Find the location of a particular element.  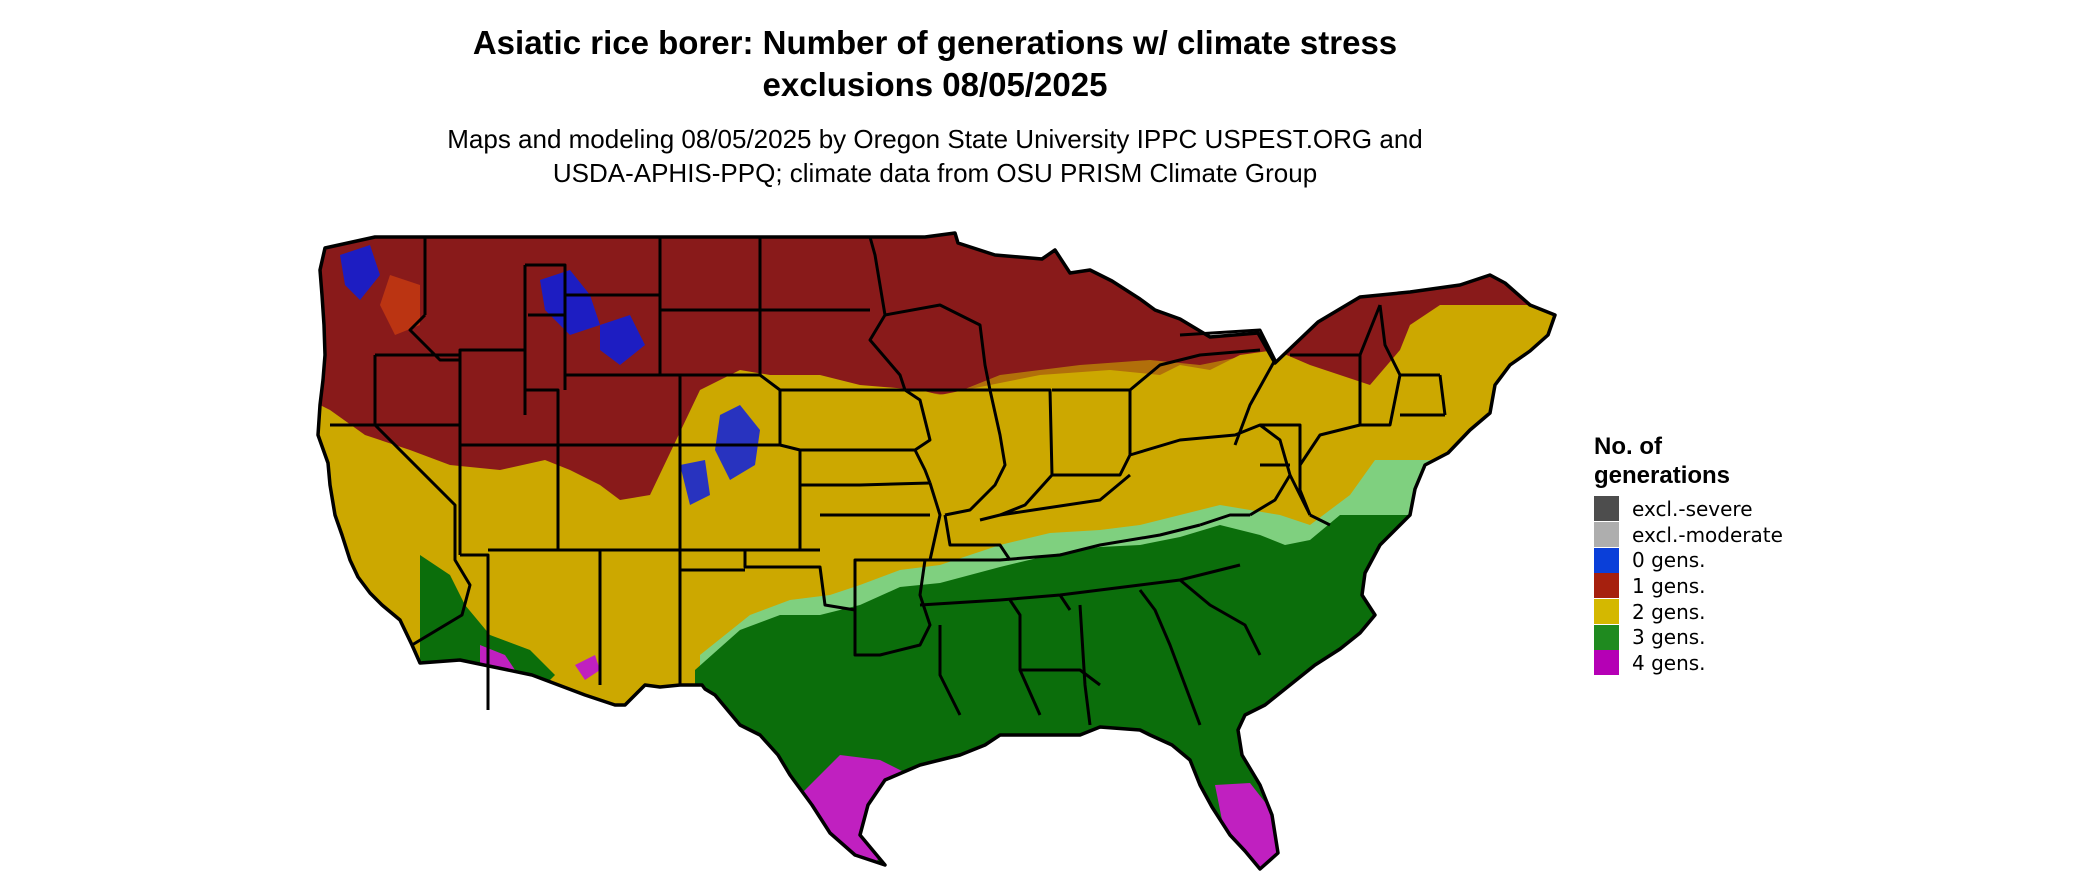

legend-label: 3 gens. is located at coordinates (1669, 637).